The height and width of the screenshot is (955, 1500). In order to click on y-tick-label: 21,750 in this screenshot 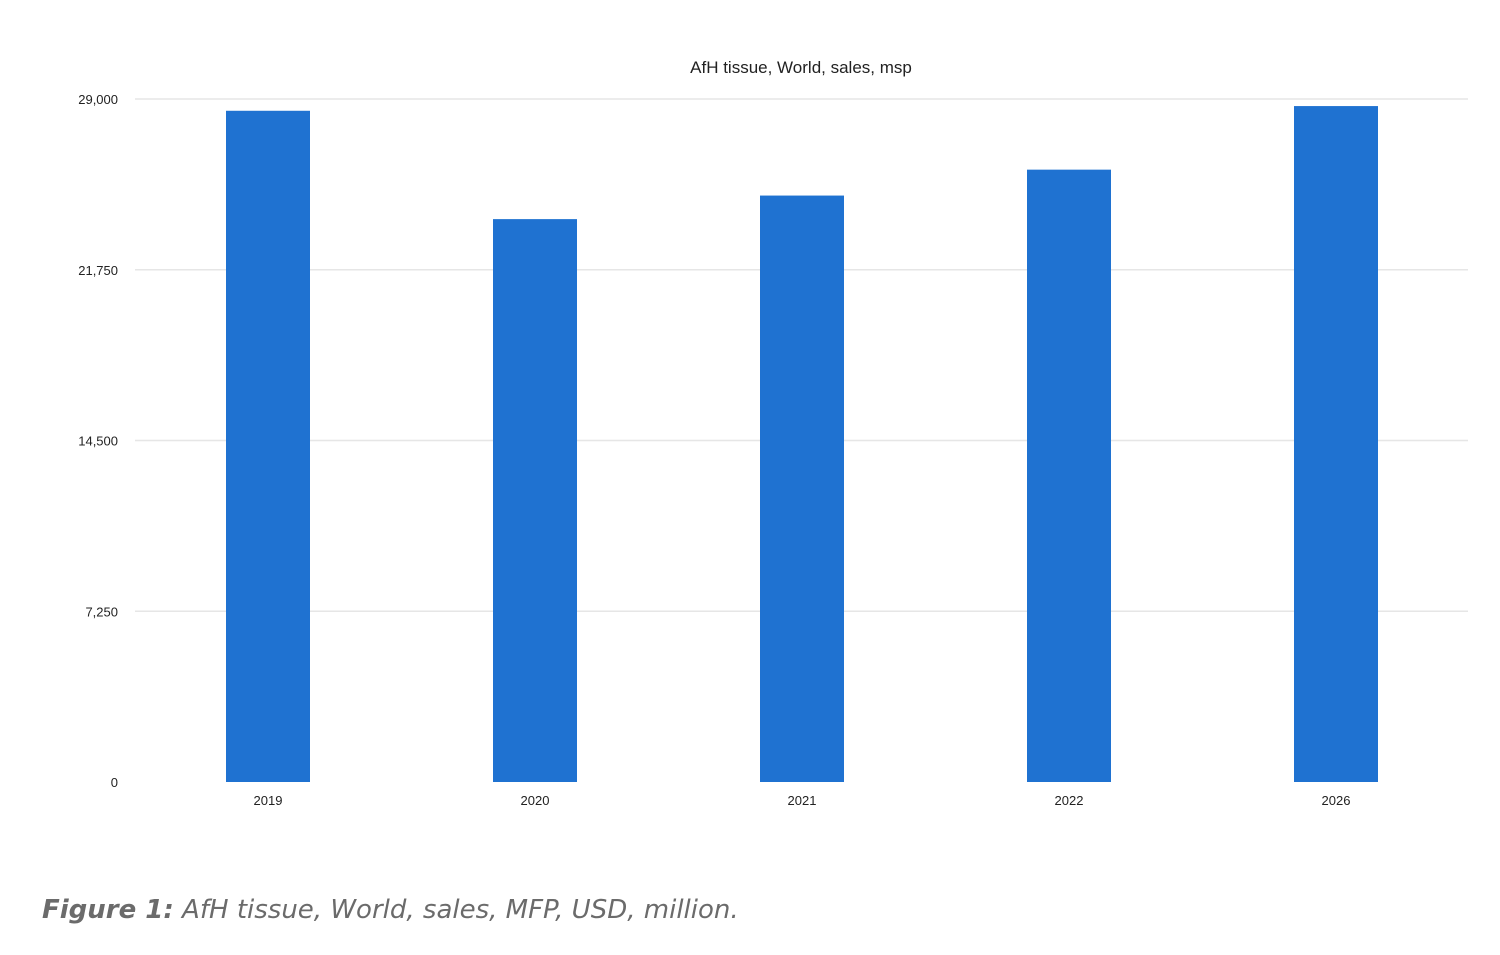, I will do `click(98, 270)`.